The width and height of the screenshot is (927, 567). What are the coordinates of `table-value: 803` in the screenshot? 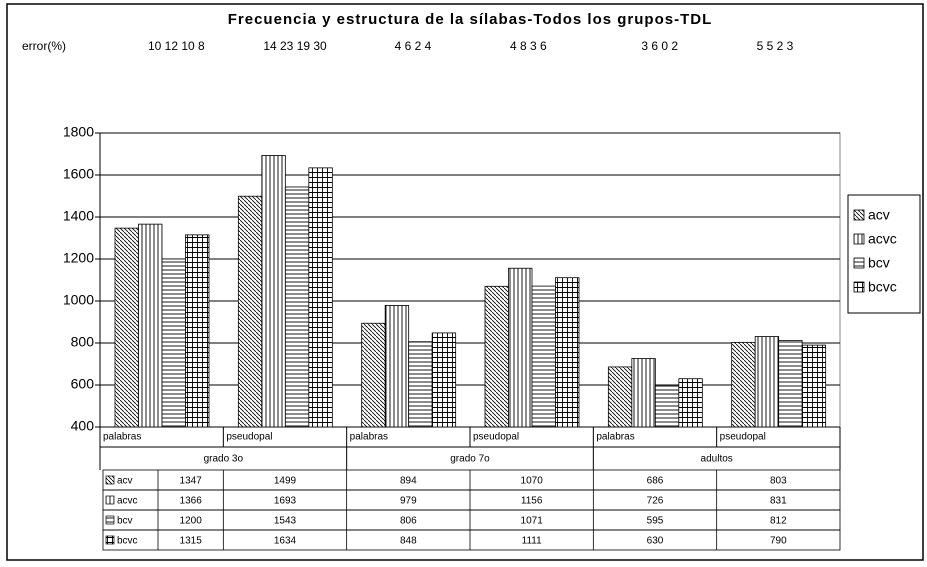 It's located at (778, 481).